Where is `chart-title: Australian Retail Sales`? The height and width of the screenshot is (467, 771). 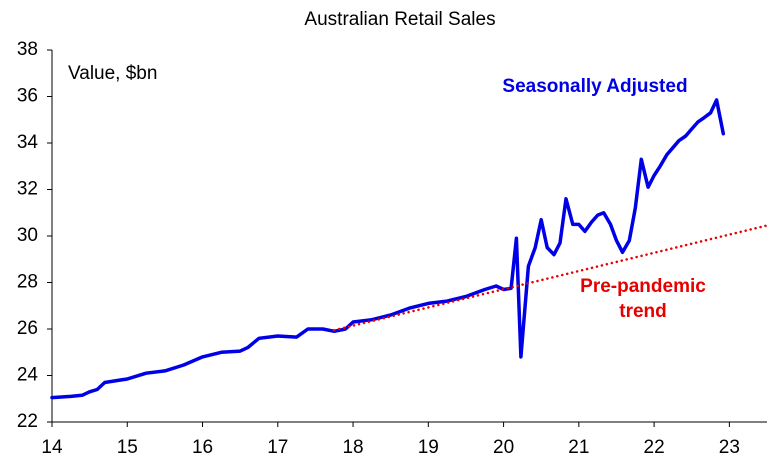
chart-title: Australian Retail Sales is located at coordinates (399, 19).